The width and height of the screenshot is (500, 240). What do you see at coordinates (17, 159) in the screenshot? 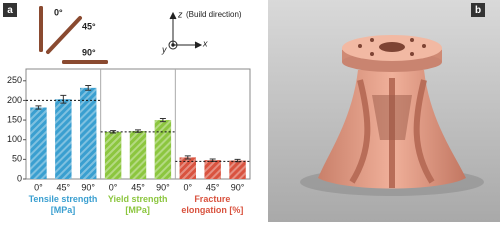
I see `y-tick-label: 50` at bounding box center [17, 159].